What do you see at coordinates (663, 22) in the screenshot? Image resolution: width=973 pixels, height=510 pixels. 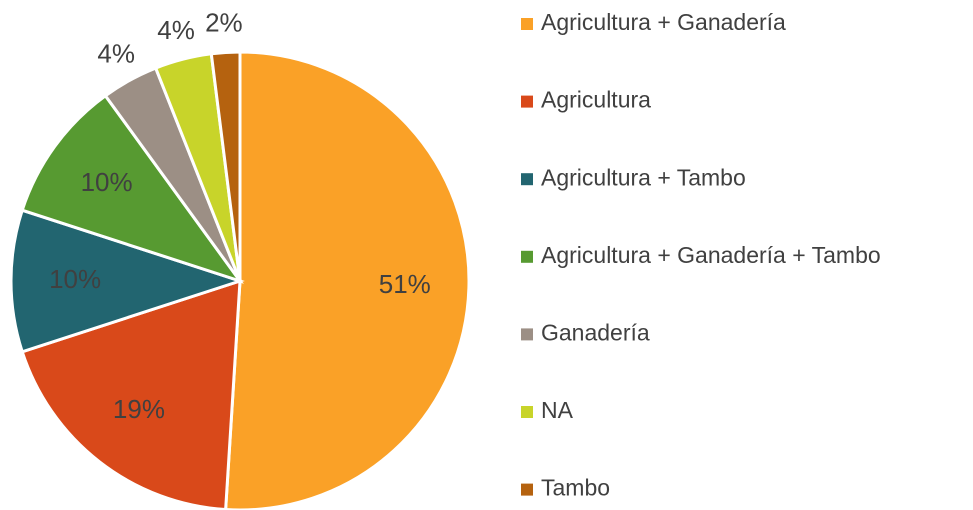 I see `legend-label: Agricultura + Ganadería` at bounding box center [663, 22].